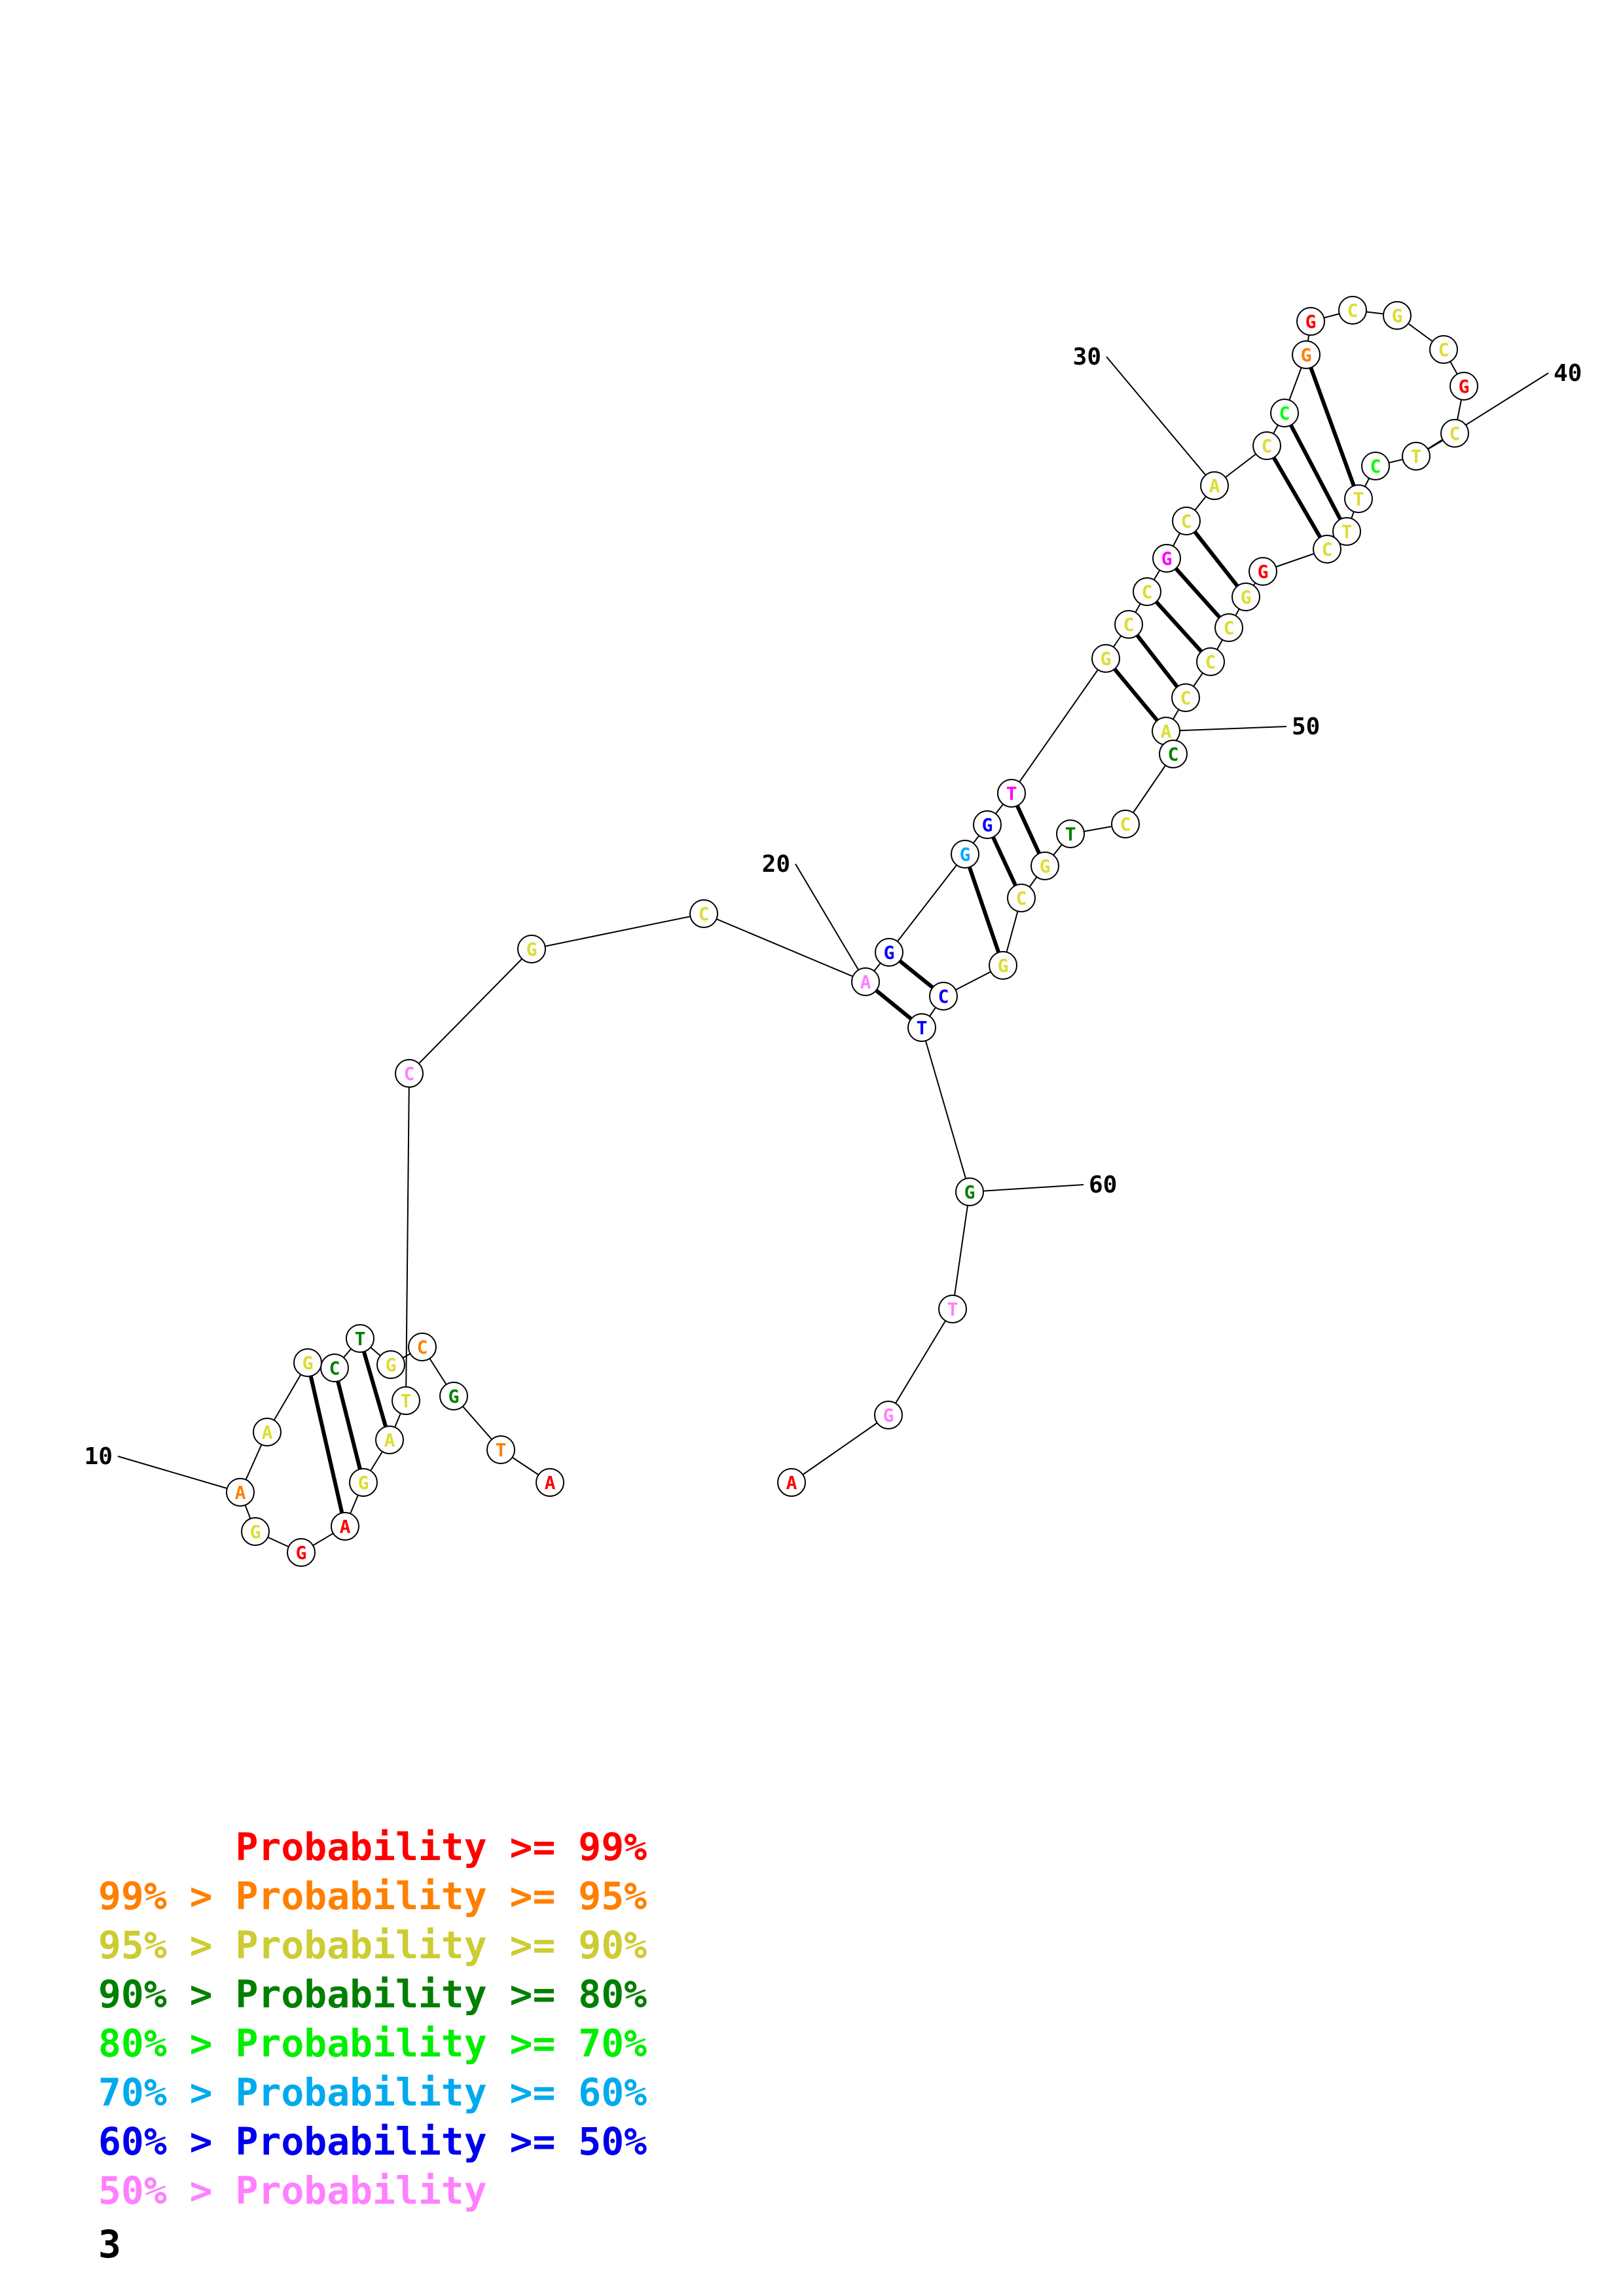 Image resolution: width=1623 pixels, height=2296 pixels. Describe the element at coordinates (776, 864) in the screenshot. I see `position-label: 20` at that location.